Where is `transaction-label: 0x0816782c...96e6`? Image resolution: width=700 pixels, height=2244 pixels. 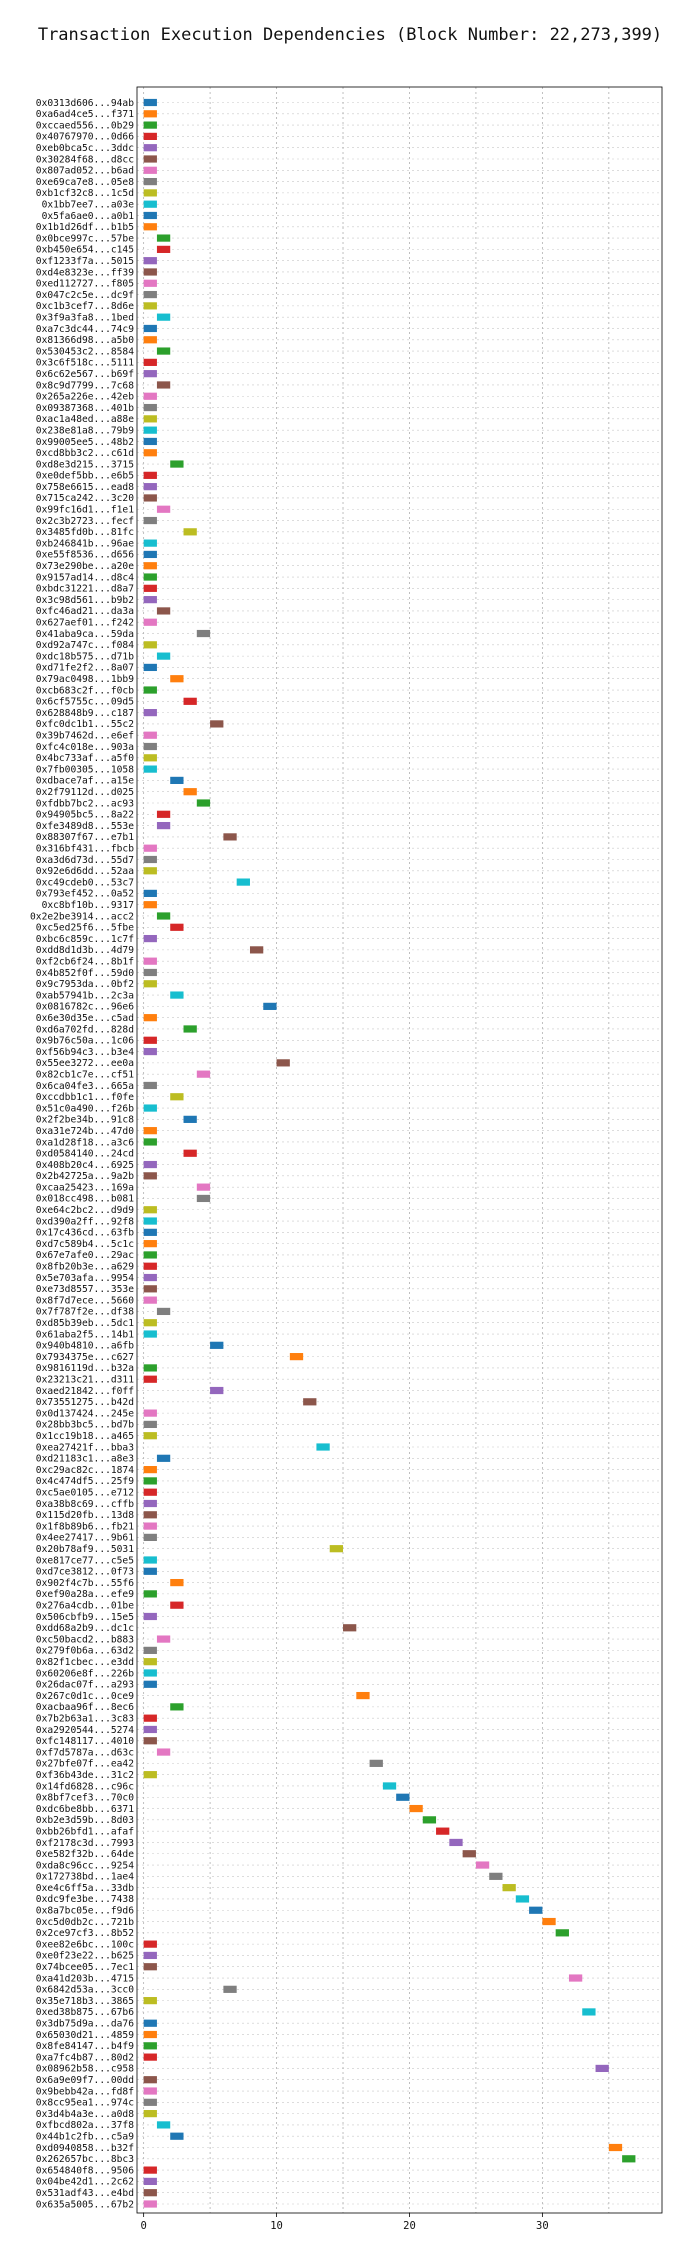
transaction-label: 0x0816782c...96e6 is located at coordinates (85, 1007).